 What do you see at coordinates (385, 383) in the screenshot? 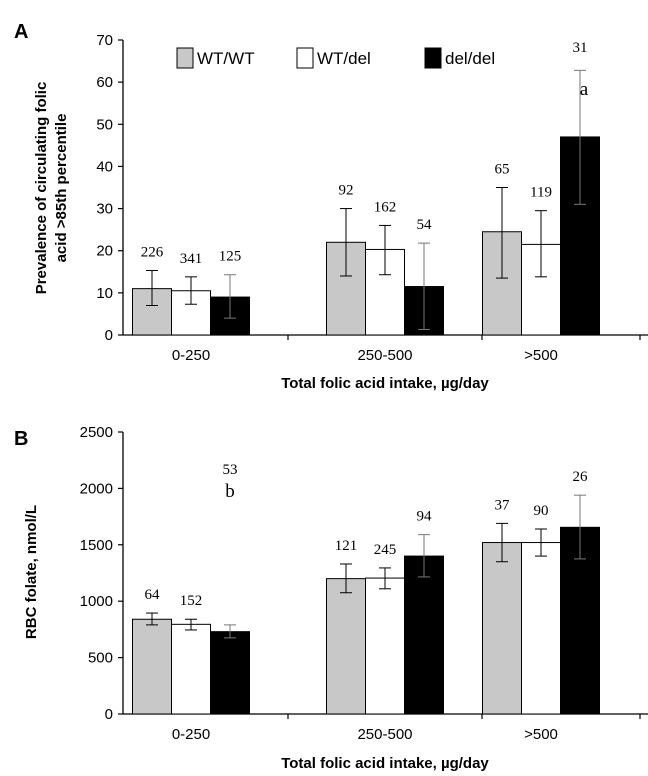
I see `panel-a-xlabel: Total folic acid intake, µg/day` at bounding box center [385, 383].